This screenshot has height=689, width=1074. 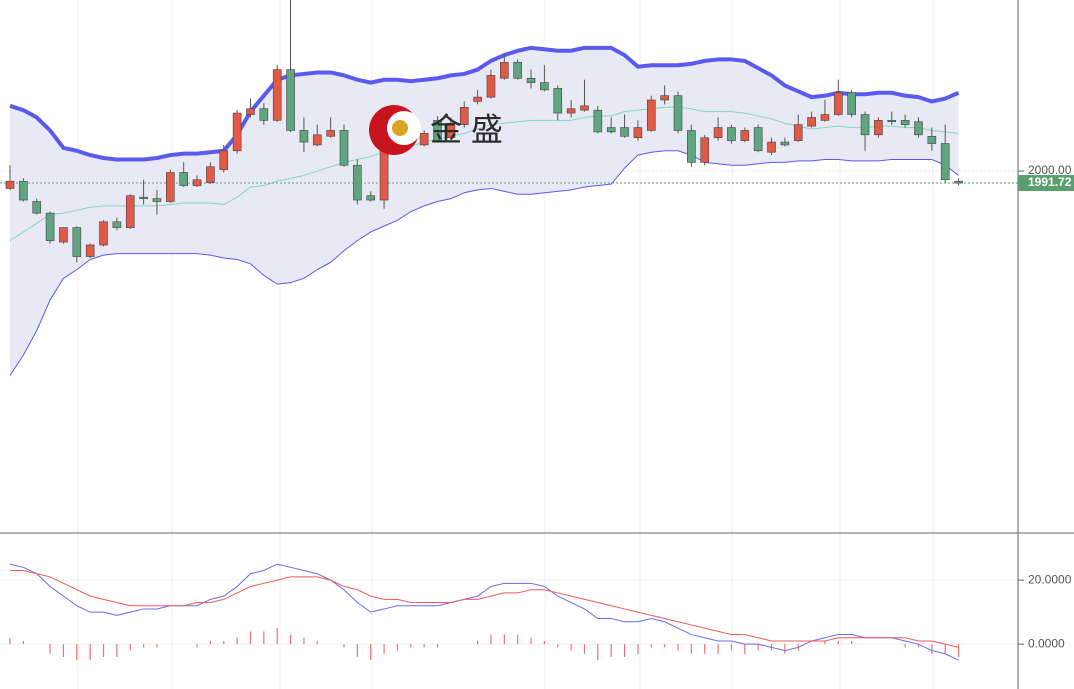 What do you see at coordinates (400, 128) in the screenshot?
I see `logo-coin` at bounding box center [400, 128].